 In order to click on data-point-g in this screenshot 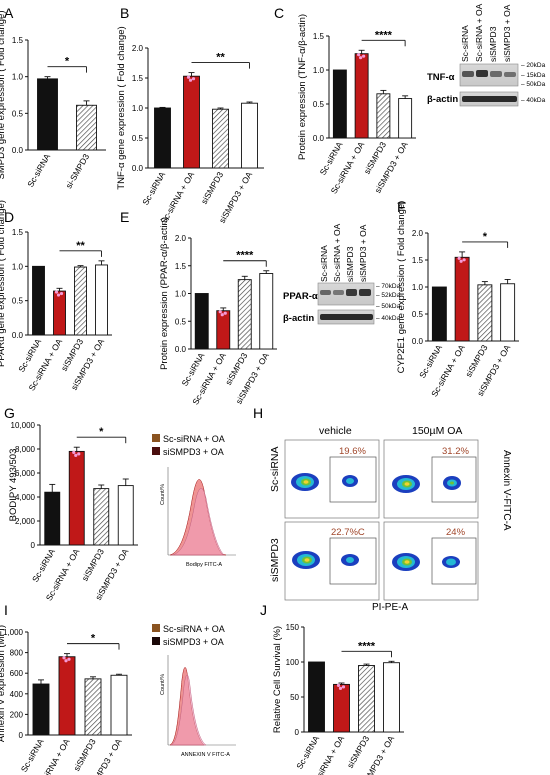, I will do `click(74, 452)`.